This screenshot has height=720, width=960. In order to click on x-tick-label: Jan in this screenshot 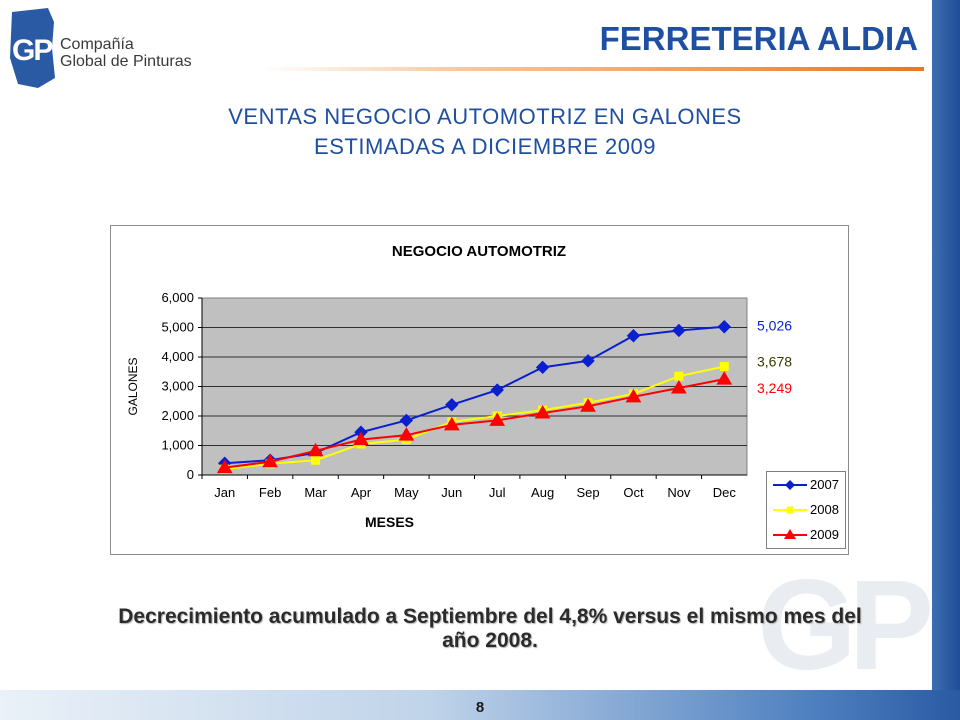, I will do `click(224, 492)`.